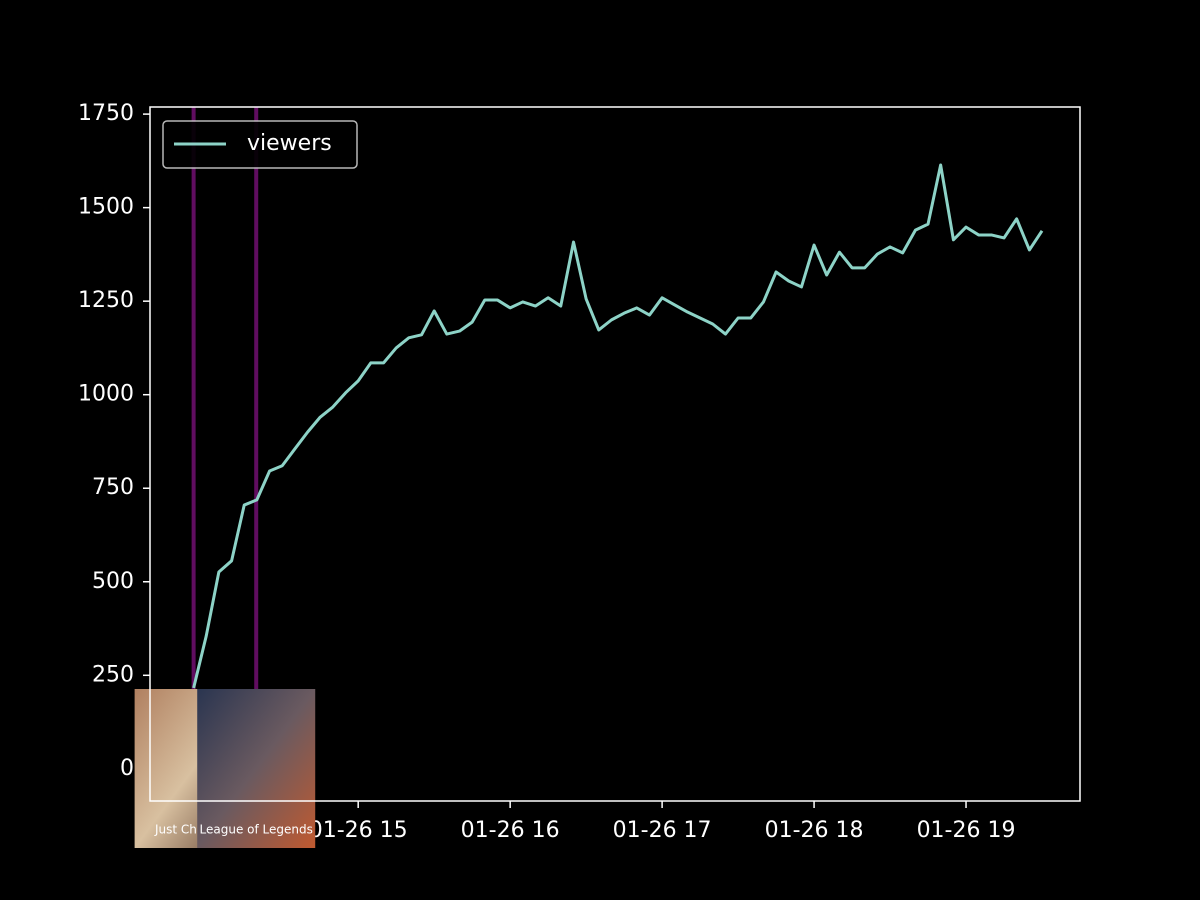  What do you see at coordinates (113, 487) in the screenshot?
I see `y-tick-label: 750` at bounding box center [113, 487].